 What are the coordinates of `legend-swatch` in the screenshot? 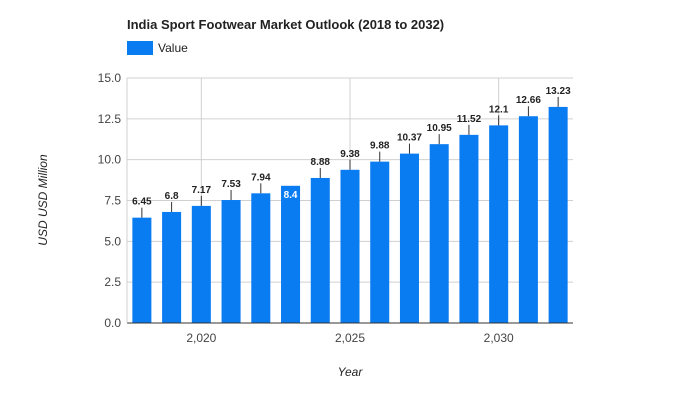 It's located at (140, 48).